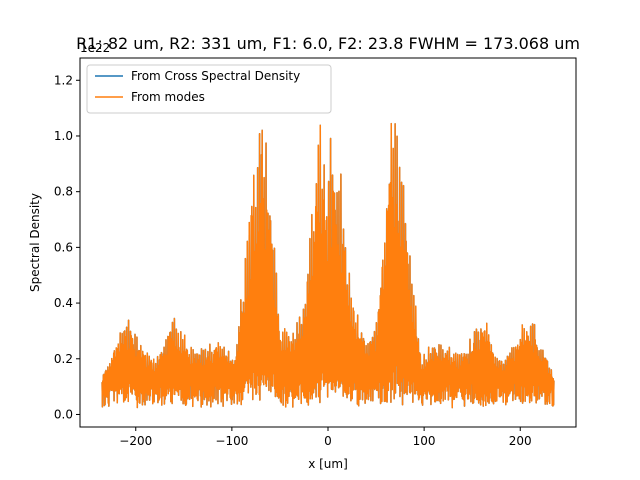 The height and width of the screenshot is (480, 640). Describe the element at coordinates (135, 441) in the screenshot. I see `x-tick-label: −200` at that location.